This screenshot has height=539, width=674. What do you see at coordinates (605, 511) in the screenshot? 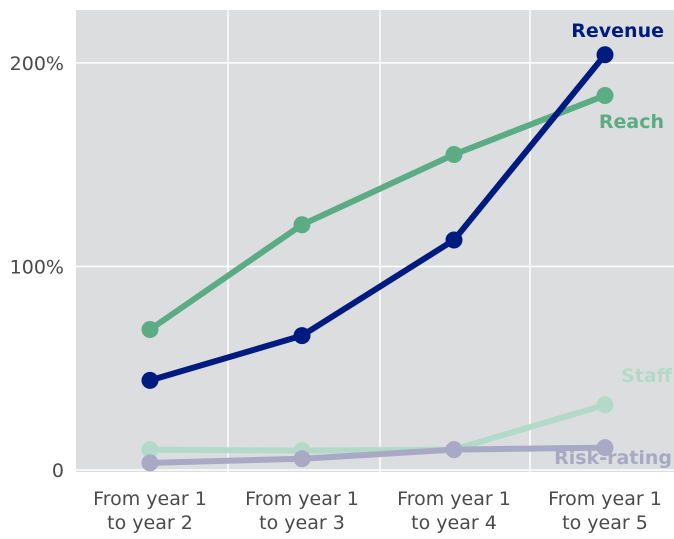
I see `x-category-label: From year 1 to year 5` at bounding box center [605, 511].